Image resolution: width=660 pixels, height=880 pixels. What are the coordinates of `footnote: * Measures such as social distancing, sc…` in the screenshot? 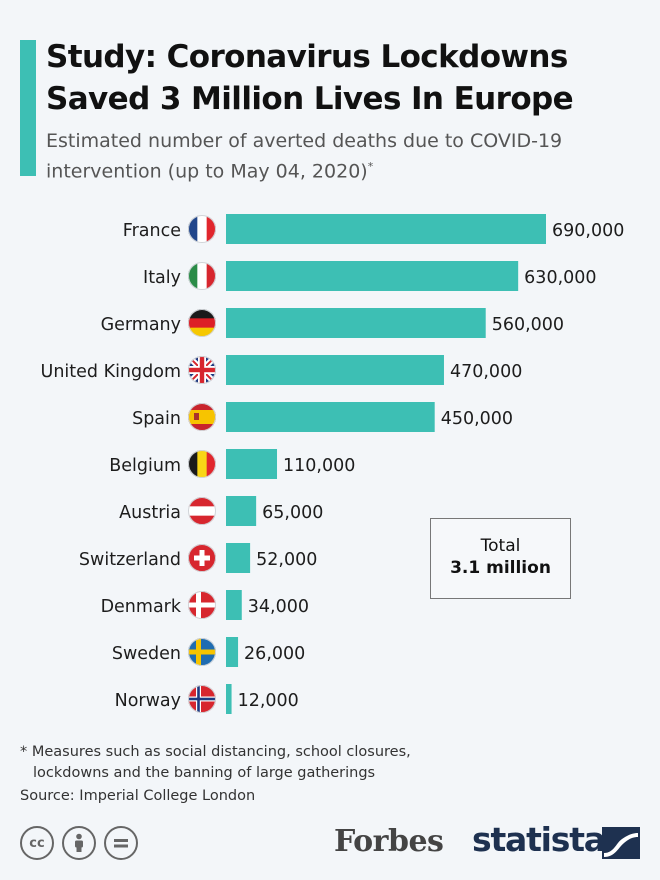 It's located at (330, 763).